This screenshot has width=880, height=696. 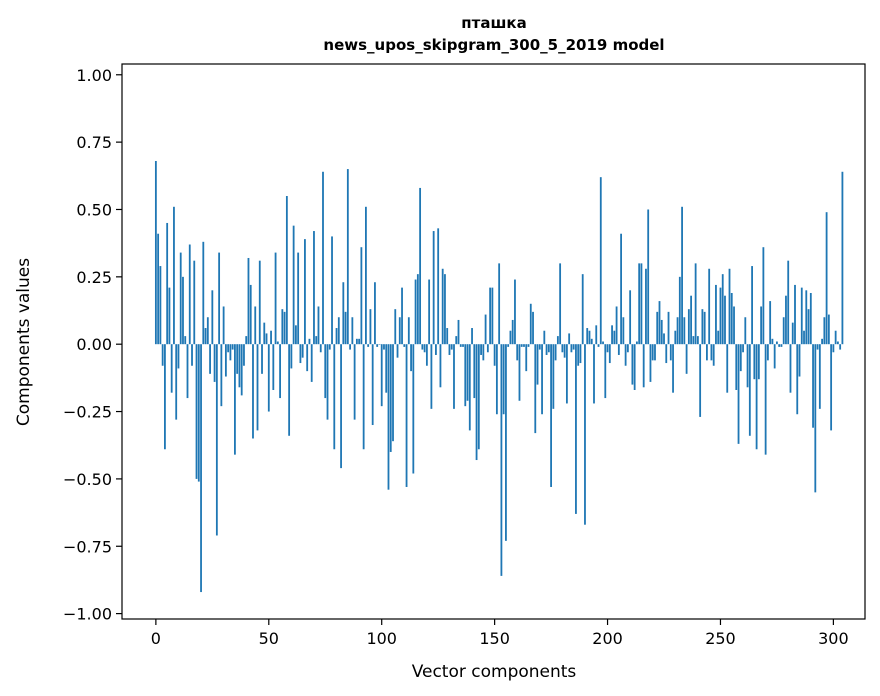 What do you see at coordinates (493, 45) in the screenshot?
I see `chart-subtitle: news_upos_skipgram_300_5_2019 model` at bounding box center [493, 45].